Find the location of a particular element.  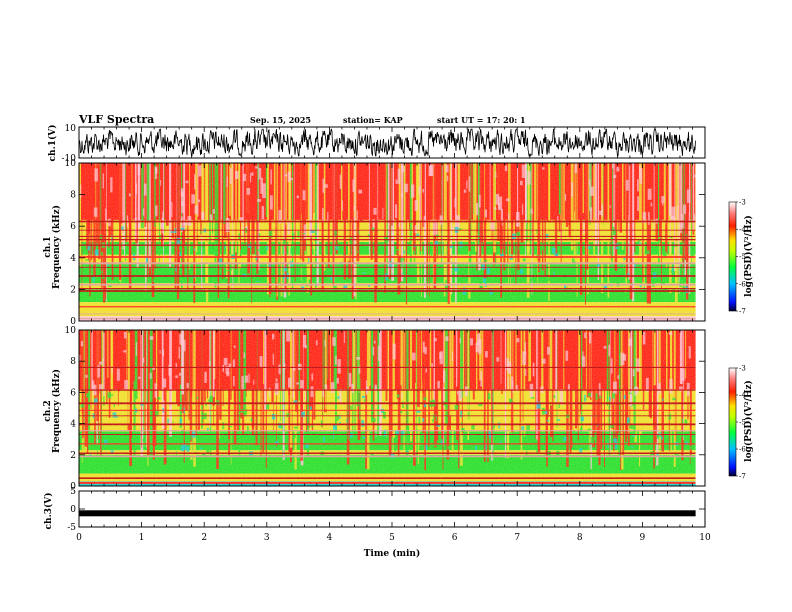

ch1-spec-ytick-label: 10 is located at coordinates (71, 164).